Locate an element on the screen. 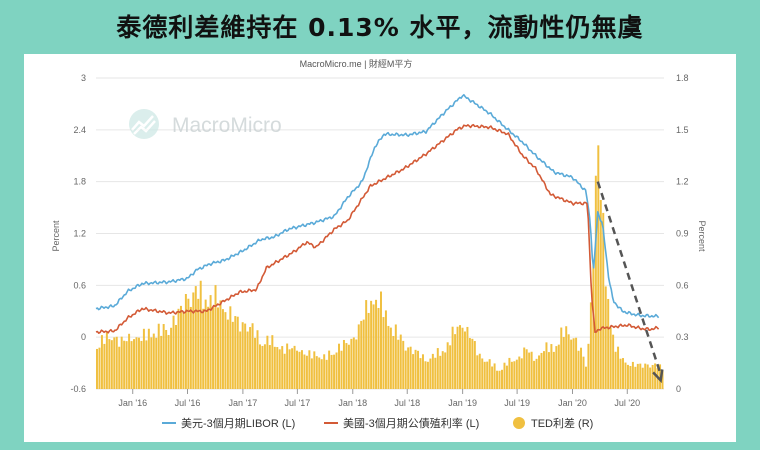 This screenshot has width=760, height=450. legend-label: TED利差 (R) is located at coordinates (562, 423).